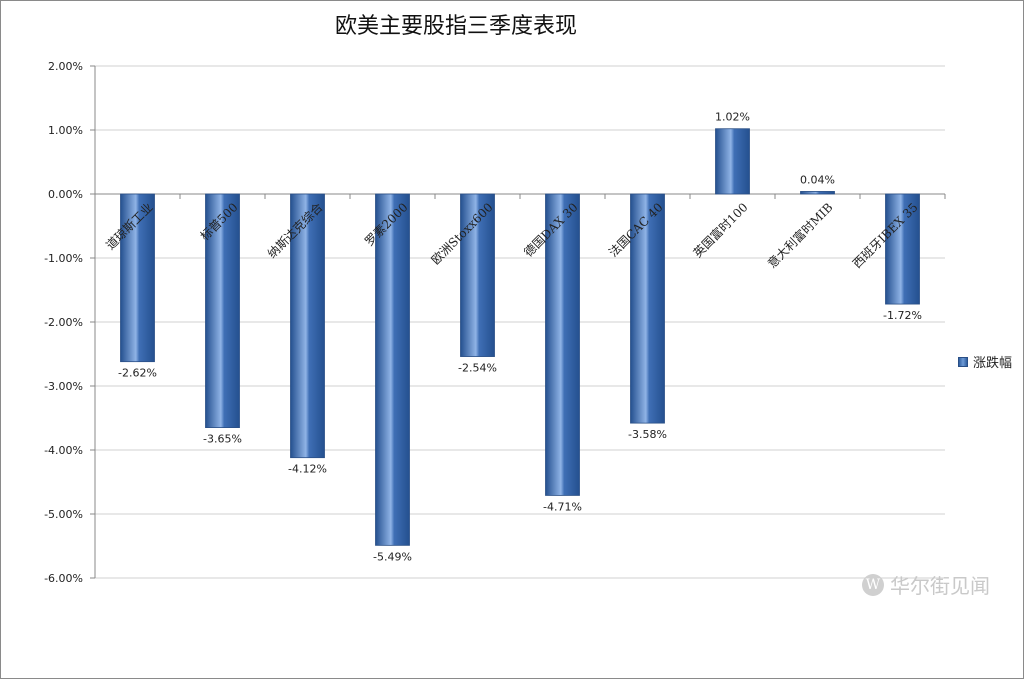 Image resolution: width=1024 pixels, height=679 pixels. What do you see at coordinates (732, 117) in the screenshot?
I see `data-label: 1.02%` at bounding box center [732, 117].